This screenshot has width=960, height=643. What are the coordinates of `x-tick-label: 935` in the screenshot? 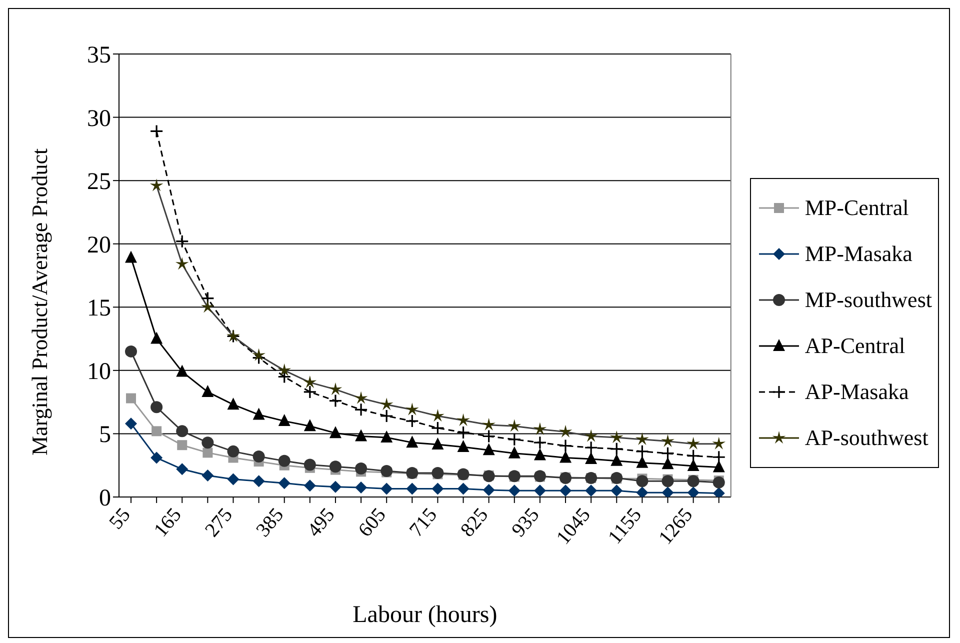 It's located at (526, 523).